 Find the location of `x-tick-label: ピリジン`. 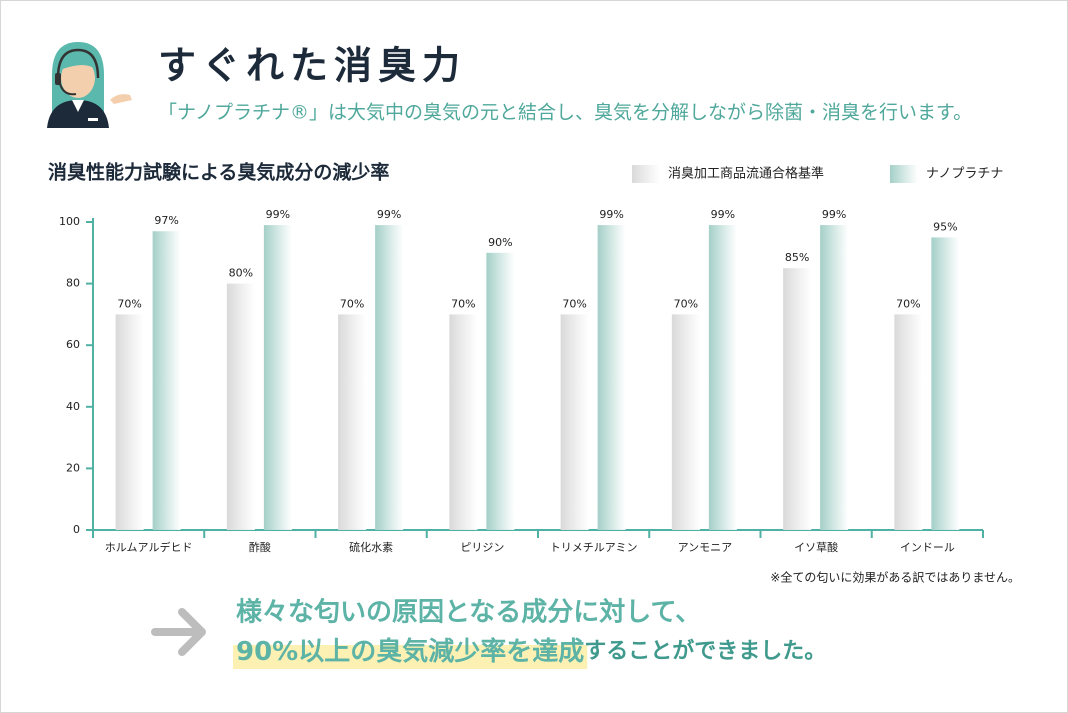

x-tick-label: ピリジン is located at coordinates (482, 547).